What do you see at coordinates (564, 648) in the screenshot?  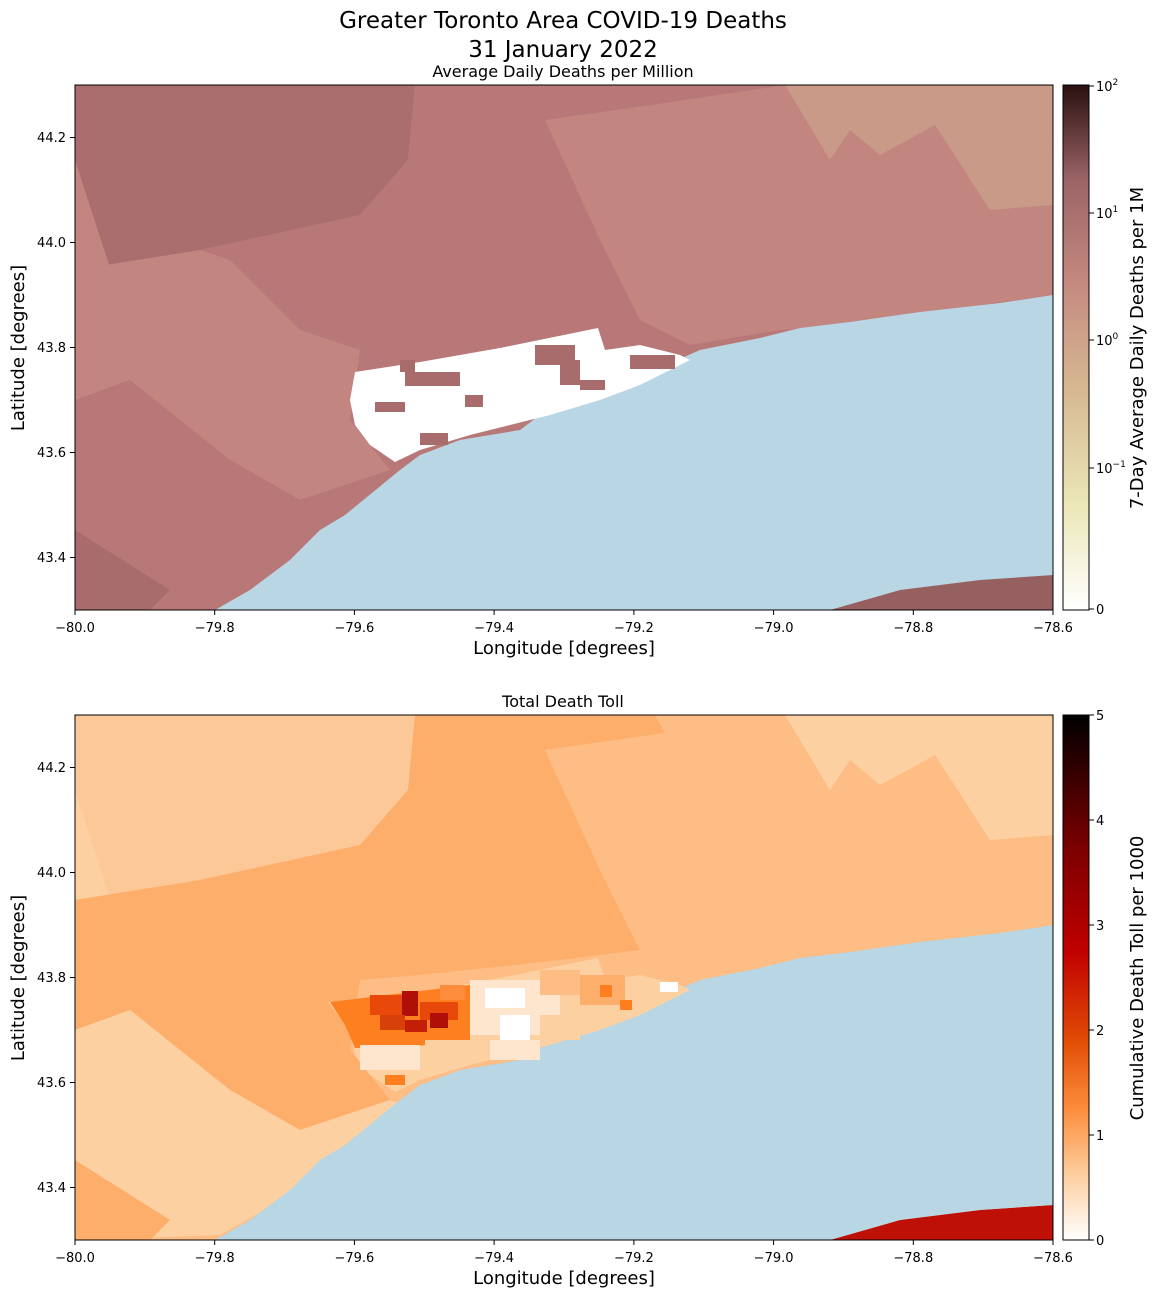 I see `top-x-axis-label: Longitude [degrees]` at bounding box center [564, 648].